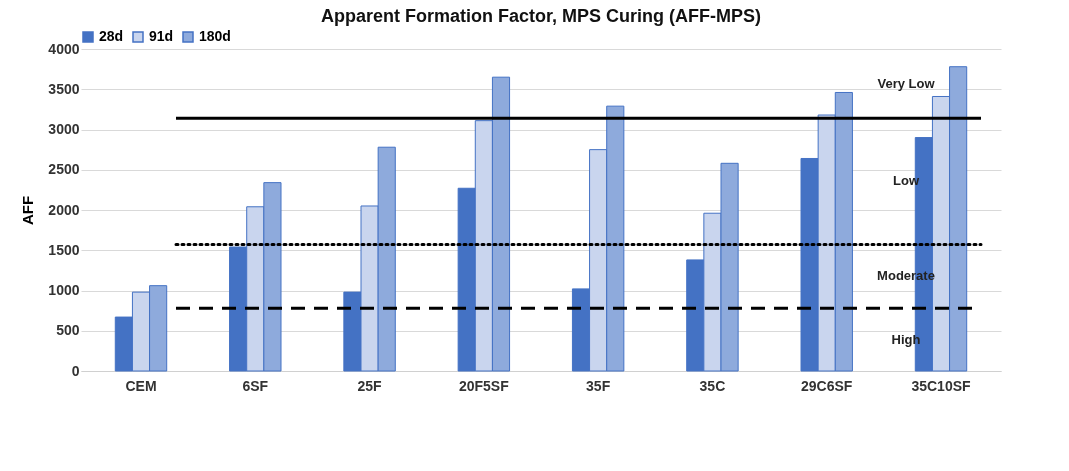 This screenshot has height=471, width=1069. What do you see at coordinates (28, 210) in the screenshot?
I see `y-axis-title: AFF` at bounding box center [28, 210].